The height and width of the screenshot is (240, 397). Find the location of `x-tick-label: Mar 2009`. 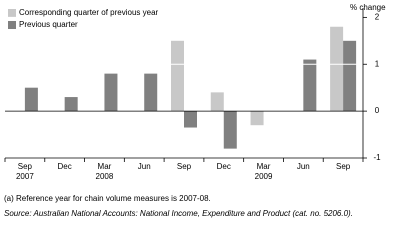

x-tick-label: Mar 2009 is located at coordinates (263, 171).